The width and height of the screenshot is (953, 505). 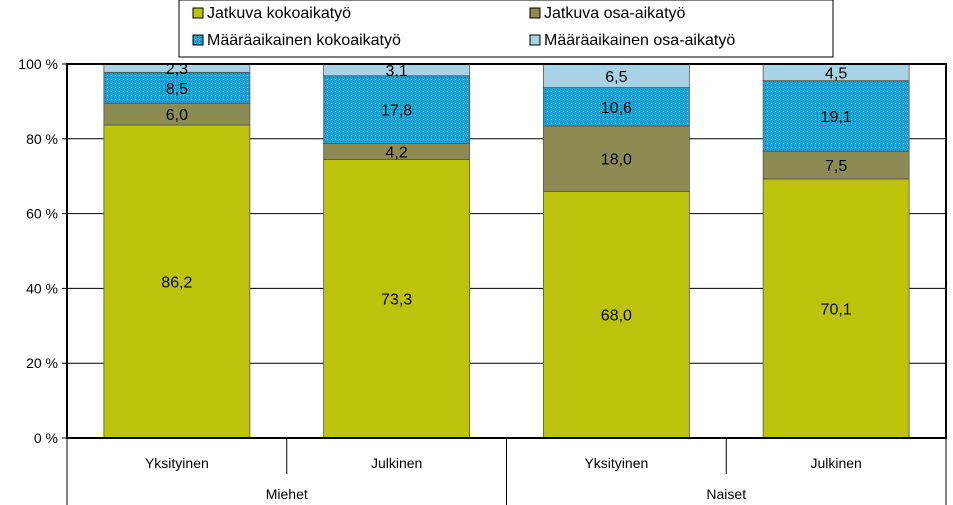 I want to click on y-axis-tick-labels: 0 % 20 % 40 % 60 % 80 % 100 %, so click(x=38, y=251).